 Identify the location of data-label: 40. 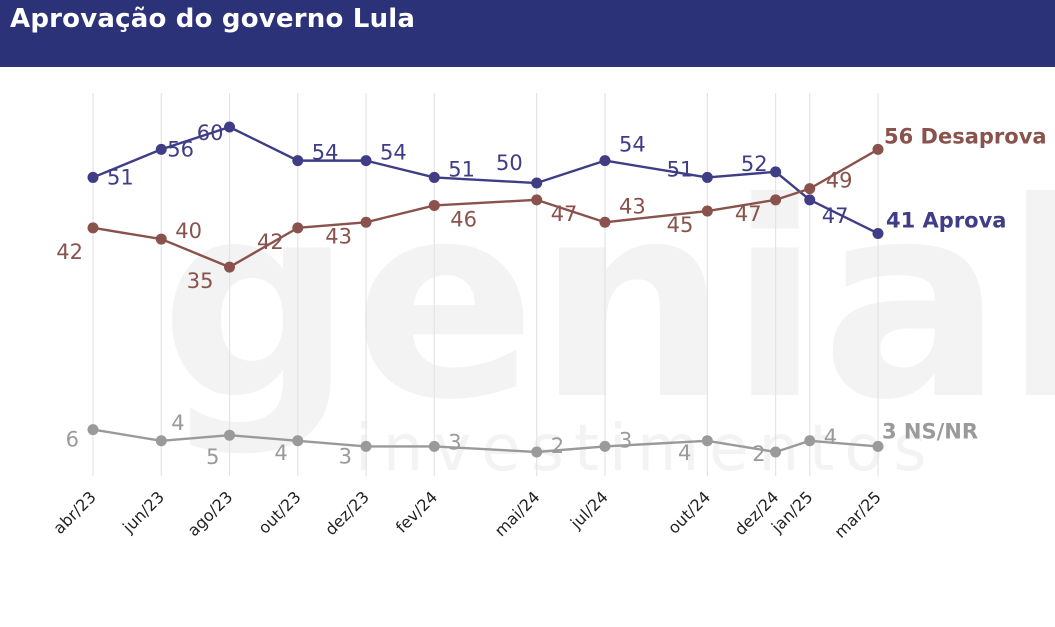
(188, 231).